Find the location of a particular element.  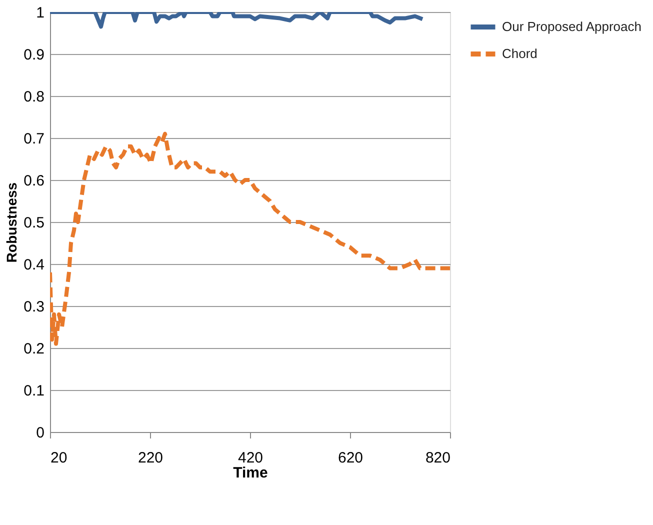

x-tick-label: 20 is located at coordinates (59, 458).